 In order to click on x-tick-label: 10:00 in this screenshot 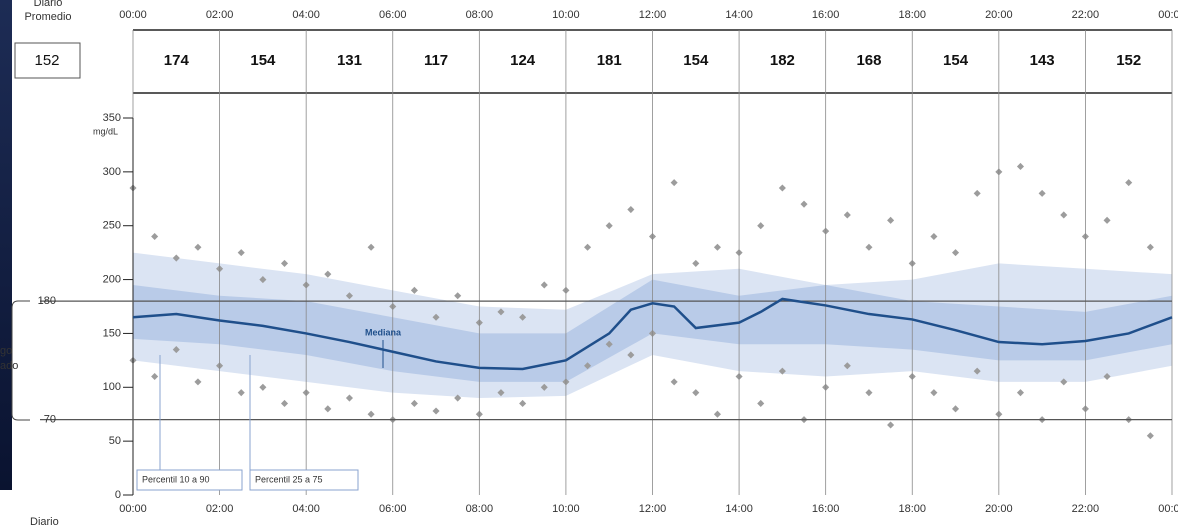, I will do `click(566, 509)`.